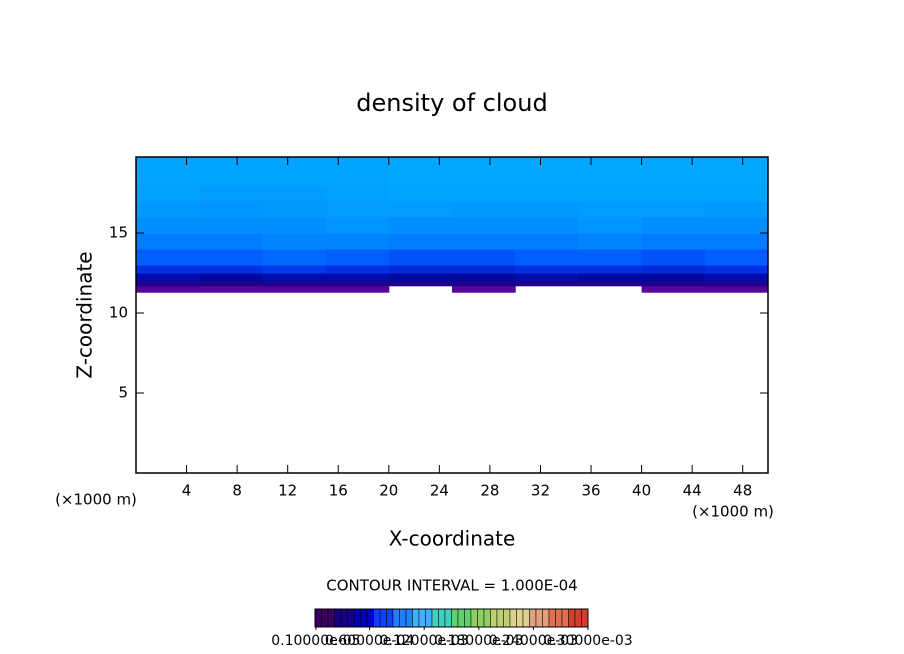  Describe the element at coordinates (478, 641) in the screenshot. I see `colorbar-tick-label: 0.18000e-03` at that location.